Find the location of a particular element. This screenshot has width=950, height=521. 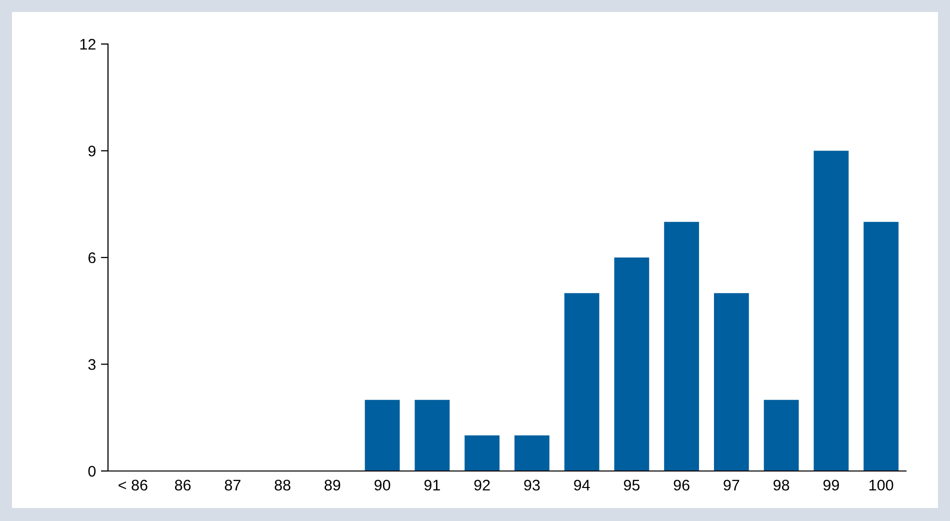

x-tick-label: 98 is located at coordinates (782, 485).